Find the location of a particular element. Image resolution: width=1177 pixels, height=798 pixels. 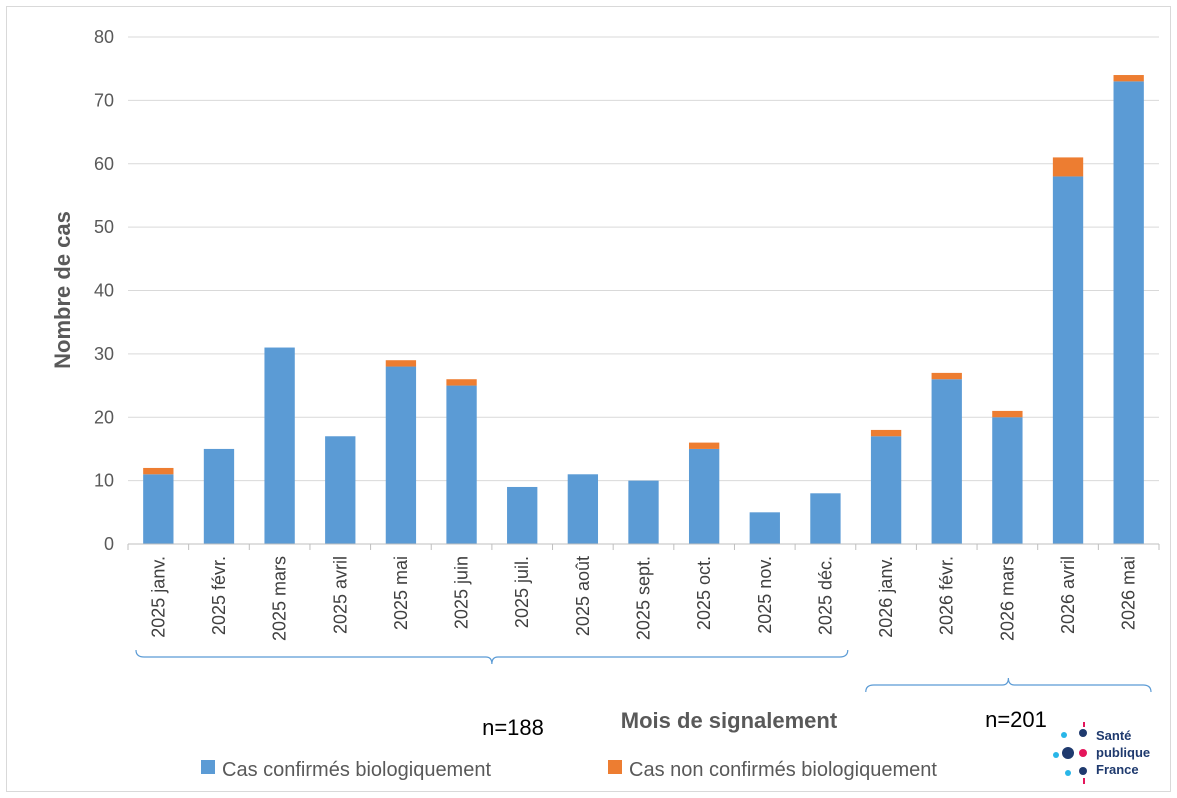

x-category-label: 2026 mai is located at coordinates (1129, 593).